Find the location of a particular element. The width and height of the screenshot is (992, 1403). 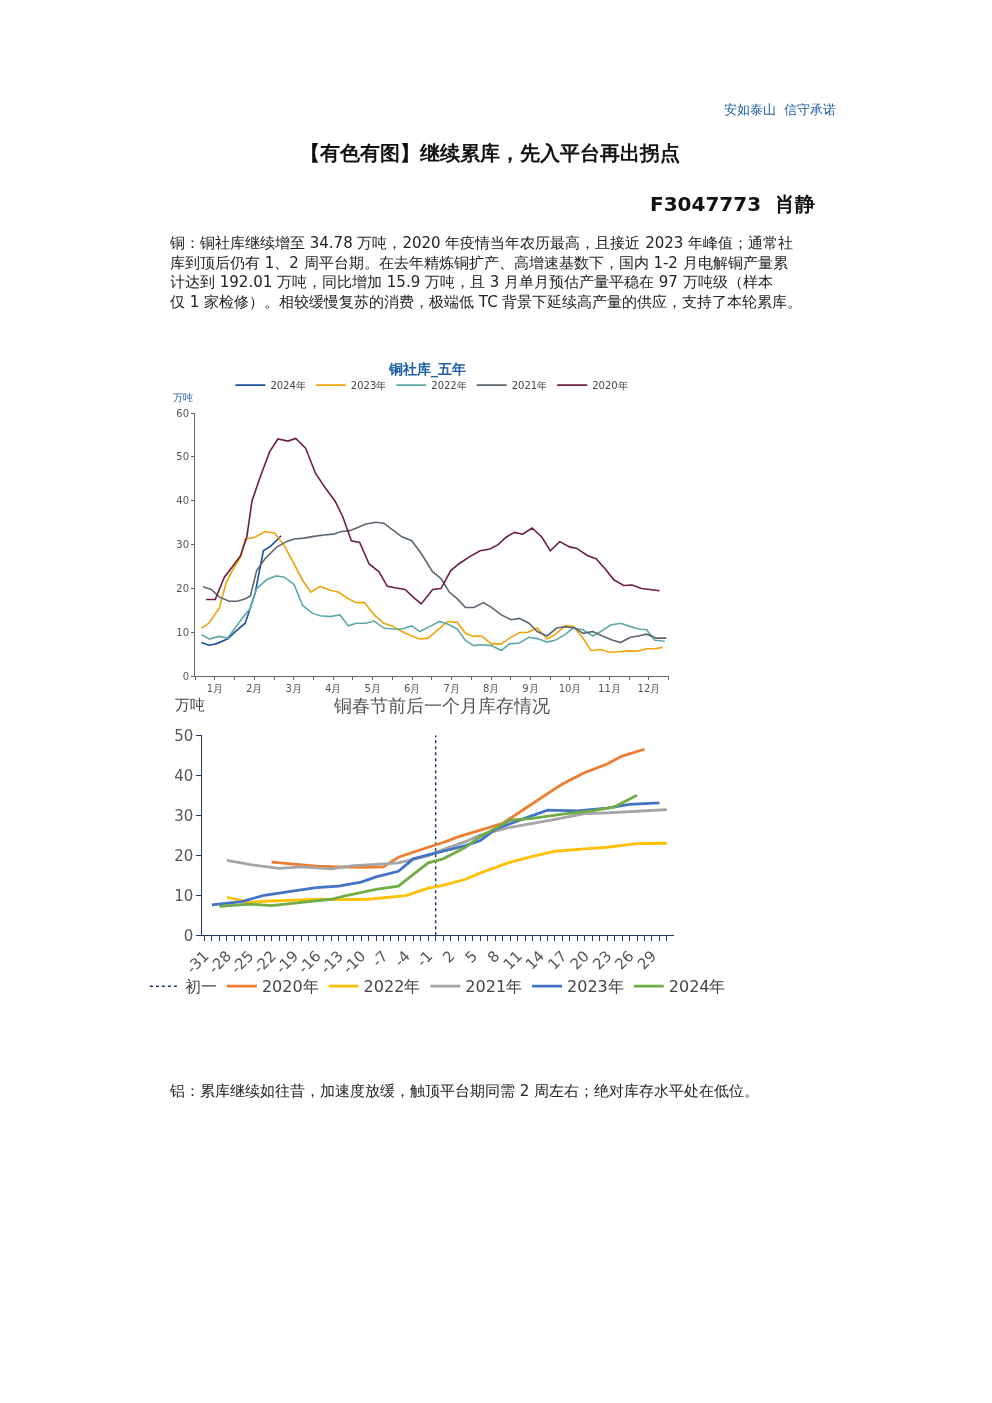

text: 铜：铜社库继续增至 34.78 万吨，2020 年疫情当年农历最高，且接近 2023 年峰值；通常社库到顶后仍有 1、2 周平台期。在去年精炼铜扩产、高增速基数下，国内 1-2 月电解铜产量累计达到 192.01 万吨，同比增加 15.9 万吨，且 3 月单月预估产量平稳在 97 万吨级（样本仅 1 家检修）。相较缓慢复苏的消费，极端低 TC 背景下延续高产量的供应，支持了本轮累库。 is located at coordinates (486, 272).